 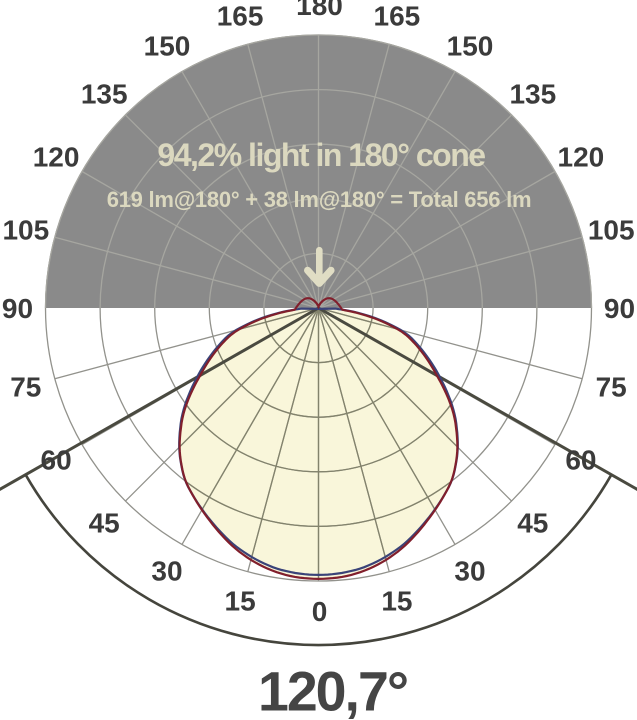 What do you see at coordinates (320, 611) in the screenshot?
I see `svg-text: 0` at bounding box center [320, 611].